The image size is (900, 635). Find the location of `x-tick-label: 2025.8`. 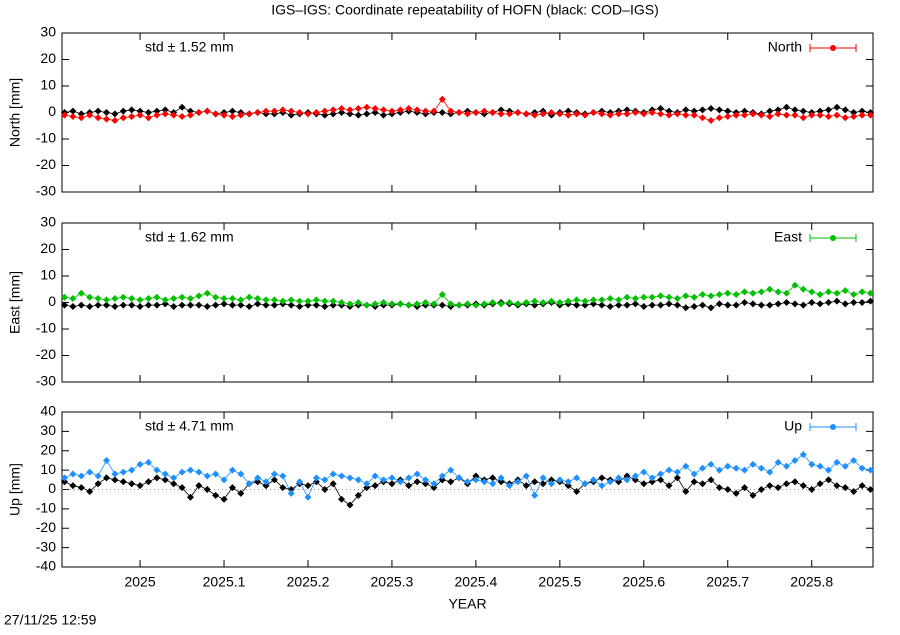

x-tick-label: 2025.8 is located at coordinates (811, 582).